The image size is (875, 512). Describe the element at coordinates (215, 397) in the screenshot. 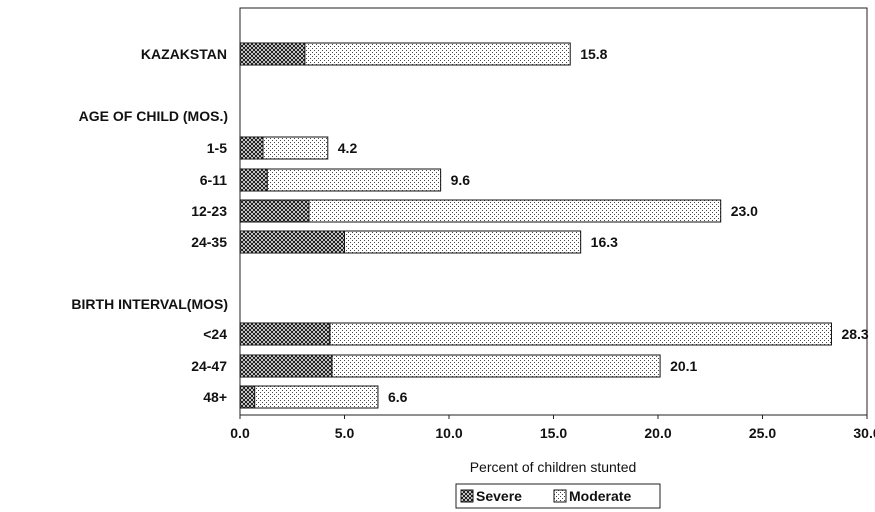

I see `category-label-48: 48+` at that location.